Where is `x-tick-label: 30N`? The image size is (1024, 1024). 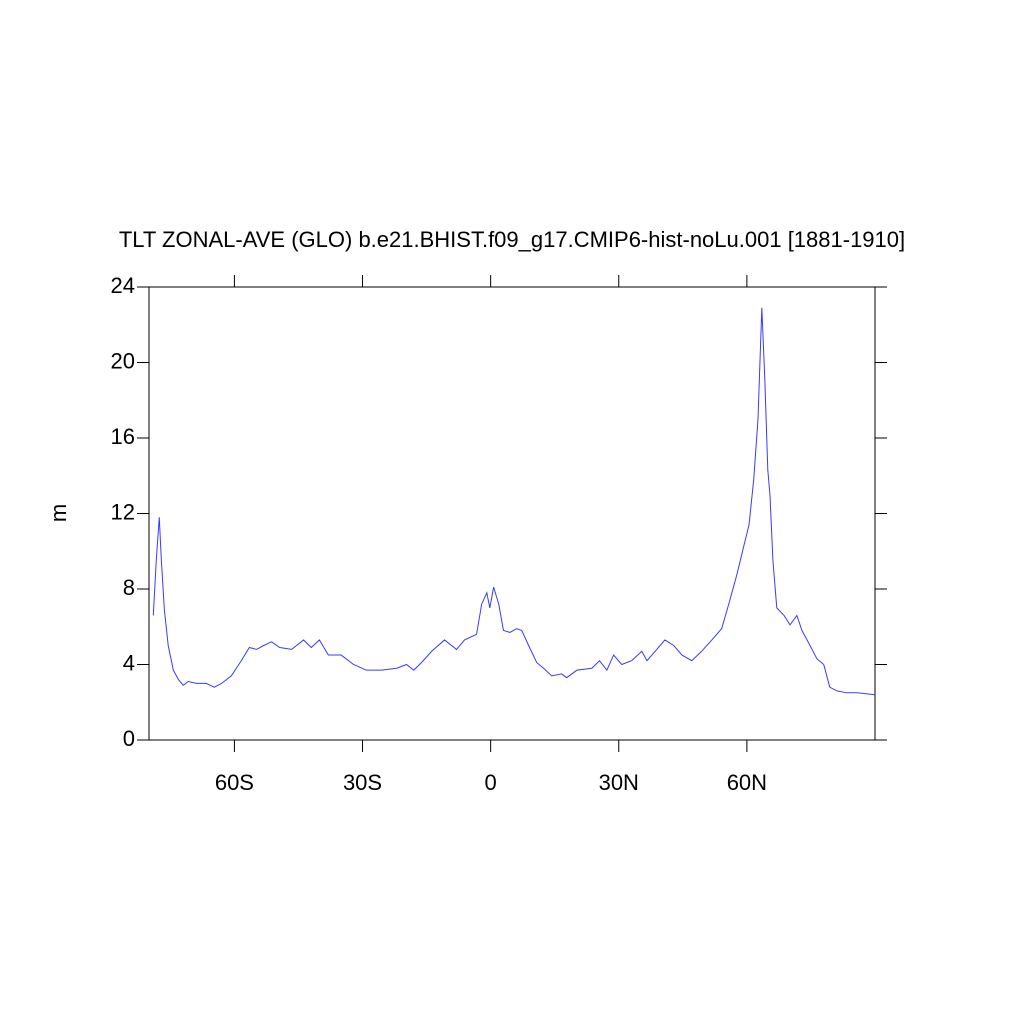 x-tick-label: 30N is located at coordinates (619, 782).